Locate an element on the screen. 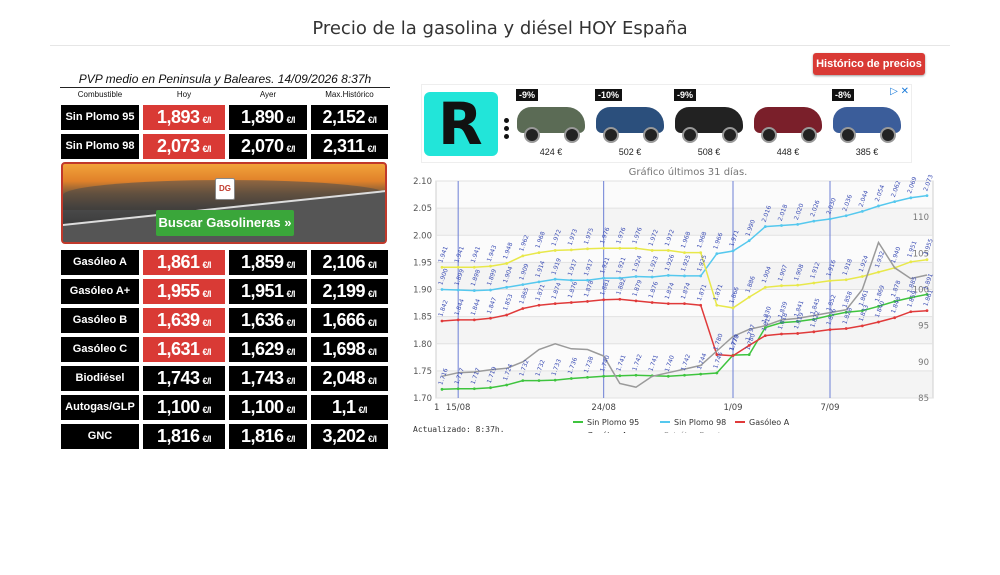 The height and width of the screenshot is (575, 1000). price-yesterday-autogas-glp: 1,100 €/l is located at coordinates (268, 407).